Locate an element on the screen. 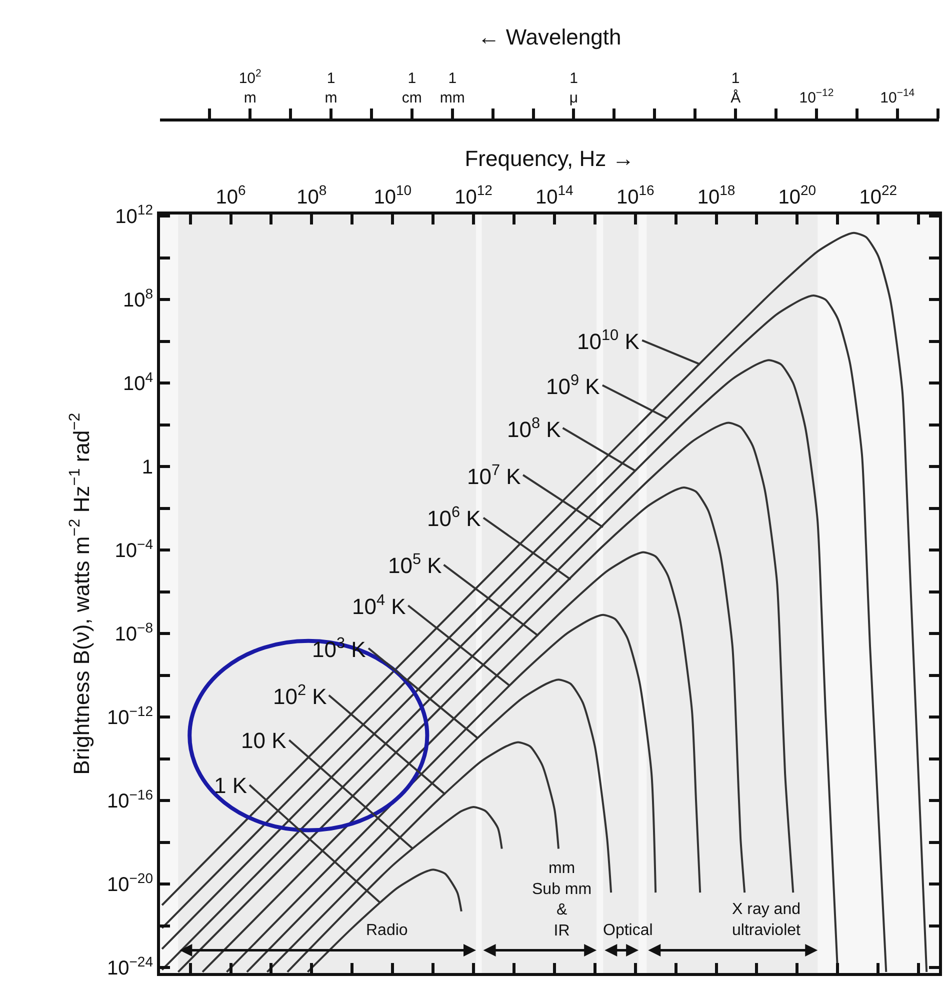  x-tick-label: 10$^{10}$ is located at coordinates (393, 195).